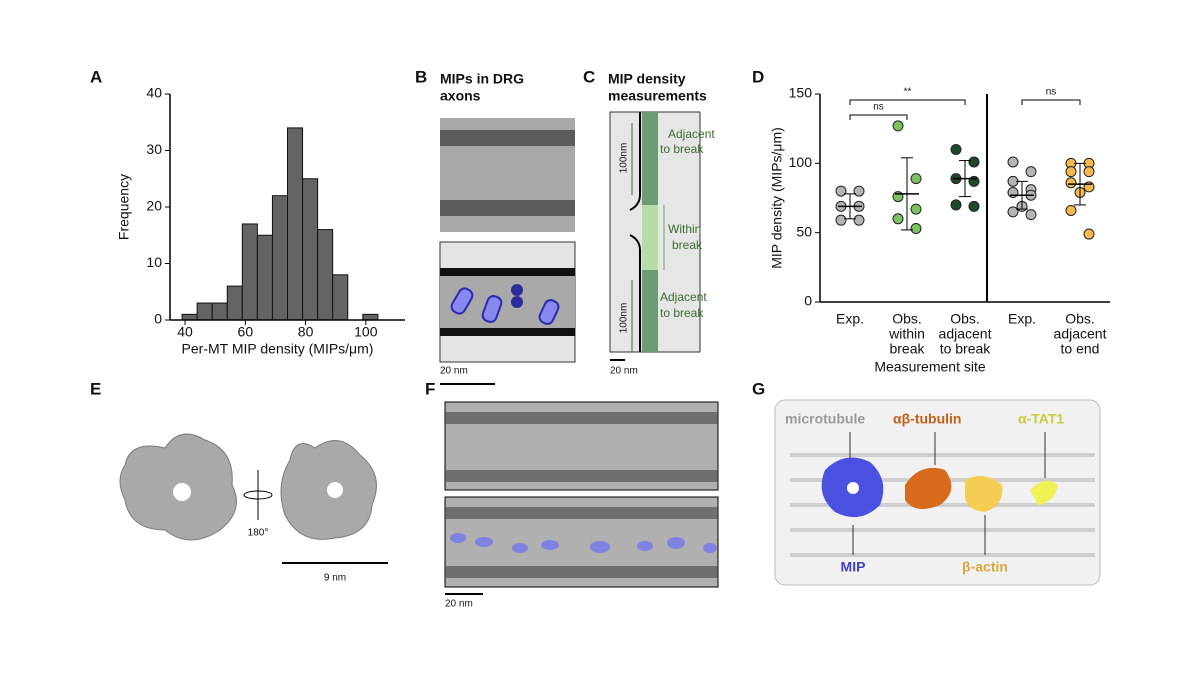 The height and width of the screenshot is (680, 1200). What do you see at coordinates (95, 388) in the screenshot?
I see `panel-label: E` at bounding box center [95, 388].